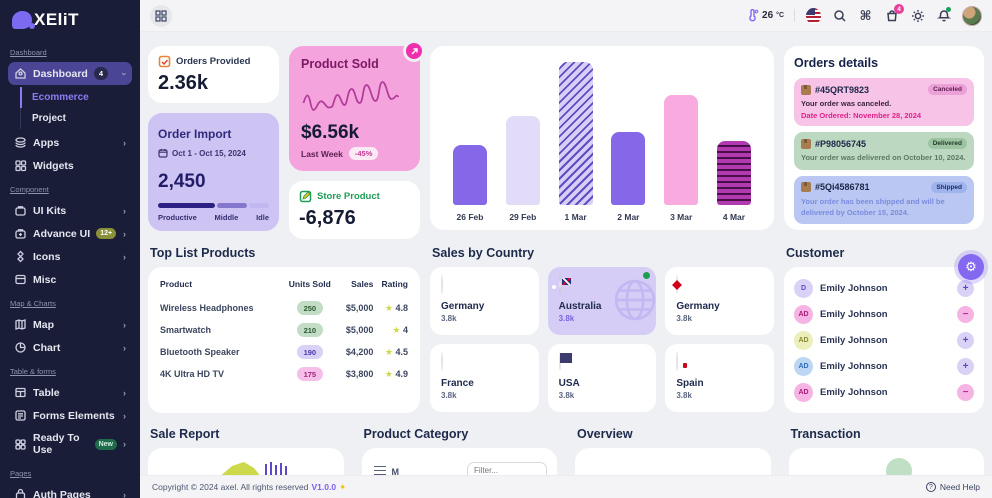 The height and width of the screenshot is (498, 992). What do you see at coordinates (884, 288) in the screenshot?
I see `list-item: D Emily Johnson +` at bounding box center [884, 288].